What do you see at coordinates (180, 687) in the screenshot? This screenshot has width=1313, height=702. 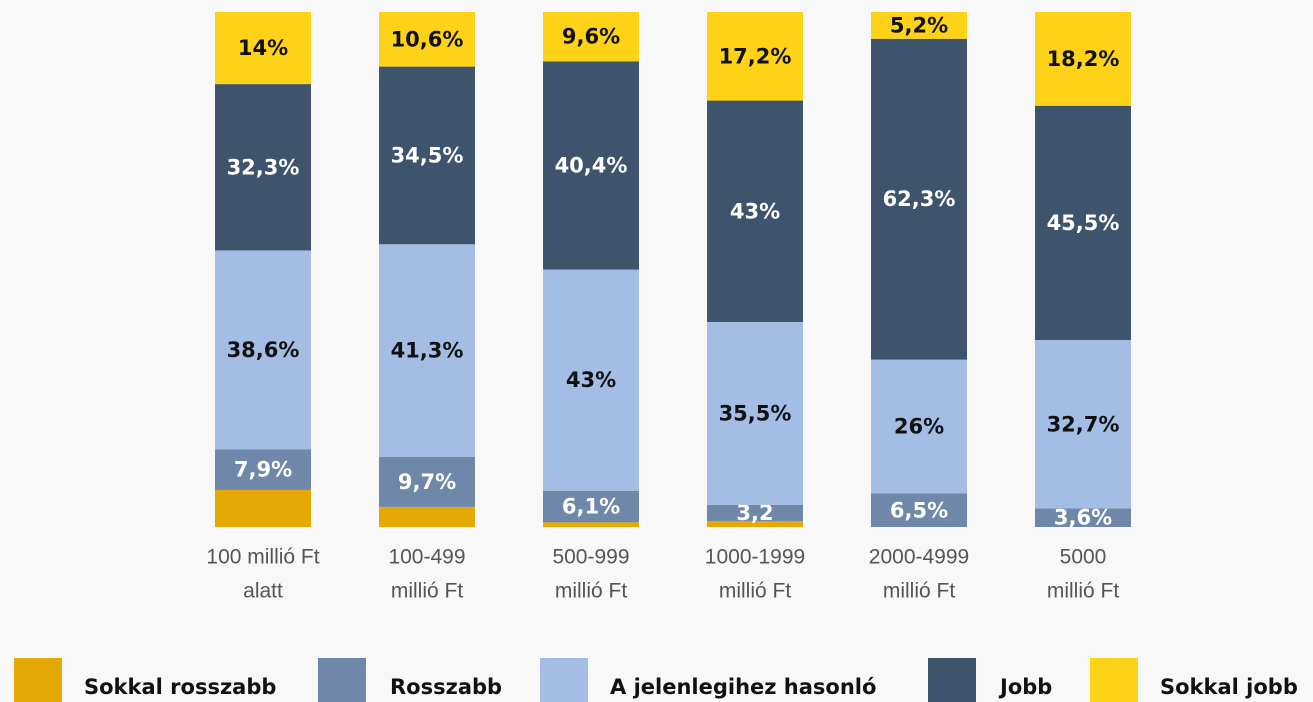 I see `legend-label: Sokkal rosszabb` at bounding box center [180, 687].